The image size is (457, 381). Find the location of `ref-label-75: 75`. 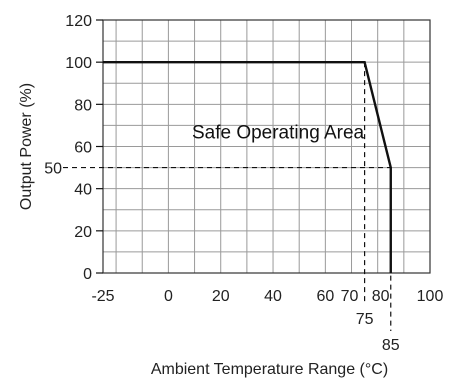

ref-label-75: 75 is located at coordinates (365, 319).